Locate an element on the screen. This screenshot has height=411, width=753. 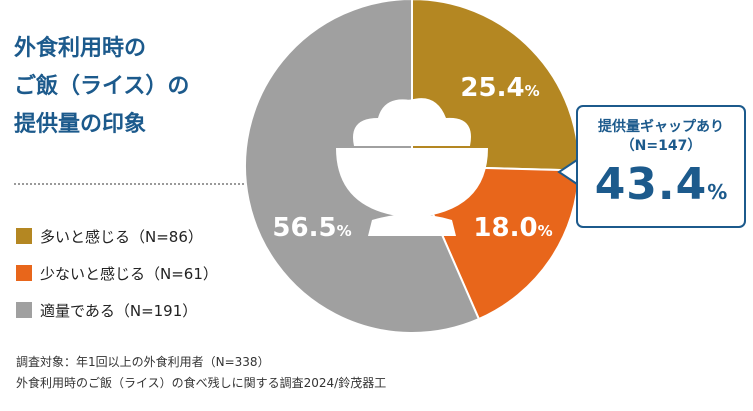
slice-value-number: 18.0 is located at coordinates (505, 228).